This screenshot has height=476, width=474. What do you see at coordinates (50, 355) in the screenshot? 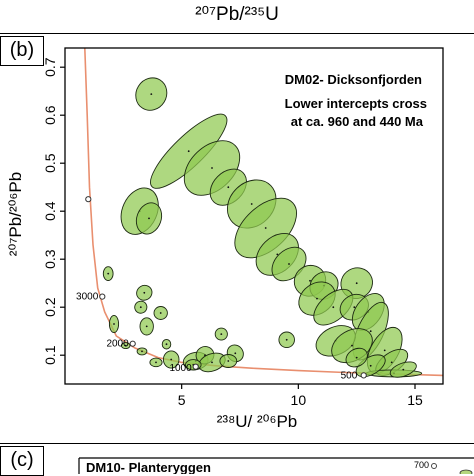
I see `y-tick-label: 0.1` at bounding box center [50, 355].